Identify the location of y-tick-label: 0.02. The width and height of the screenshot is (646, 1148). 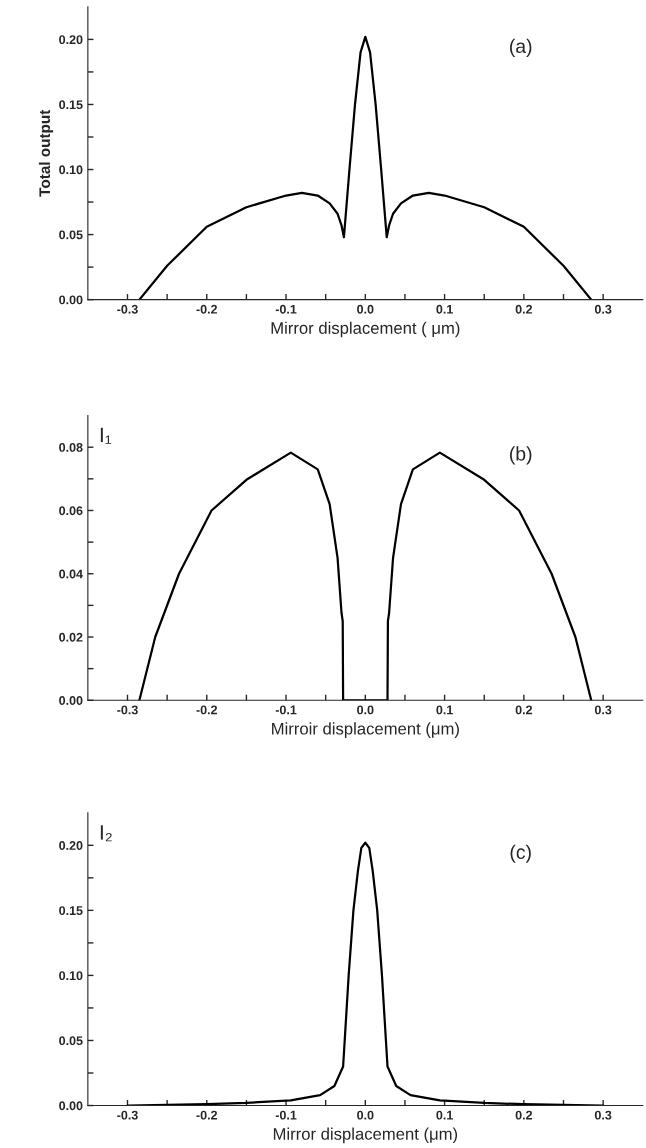
(71, 637).